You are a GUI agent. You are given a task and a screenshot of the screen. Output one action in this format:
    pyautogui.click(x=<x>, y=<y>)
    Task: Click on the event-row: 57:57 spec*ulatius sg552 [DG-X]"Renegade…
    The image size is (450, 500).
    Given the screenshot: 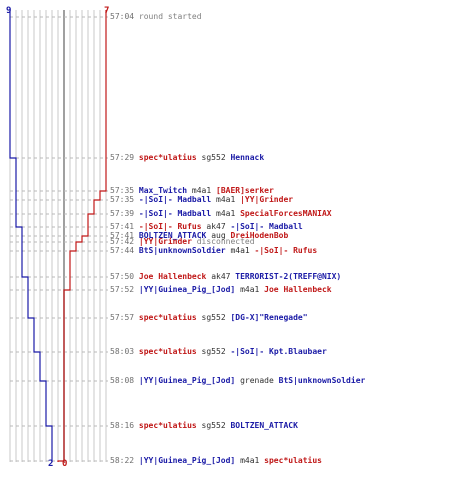 What is the action you would take?
    pyautogui.click(x=209, y=318)
    